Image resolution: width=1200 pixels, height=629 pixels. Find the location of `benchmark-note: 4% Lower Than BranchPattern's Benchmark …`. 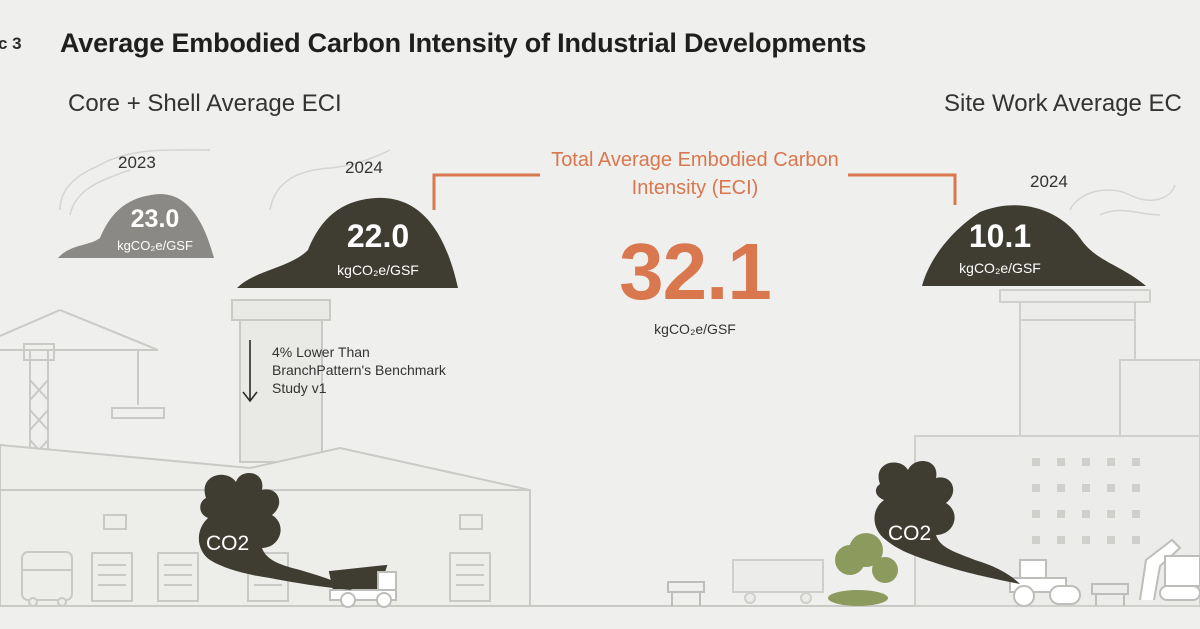

benchmark-note: 4% Lower Than BranchPattern's Benchmark … is located at coordinates (359, 370).